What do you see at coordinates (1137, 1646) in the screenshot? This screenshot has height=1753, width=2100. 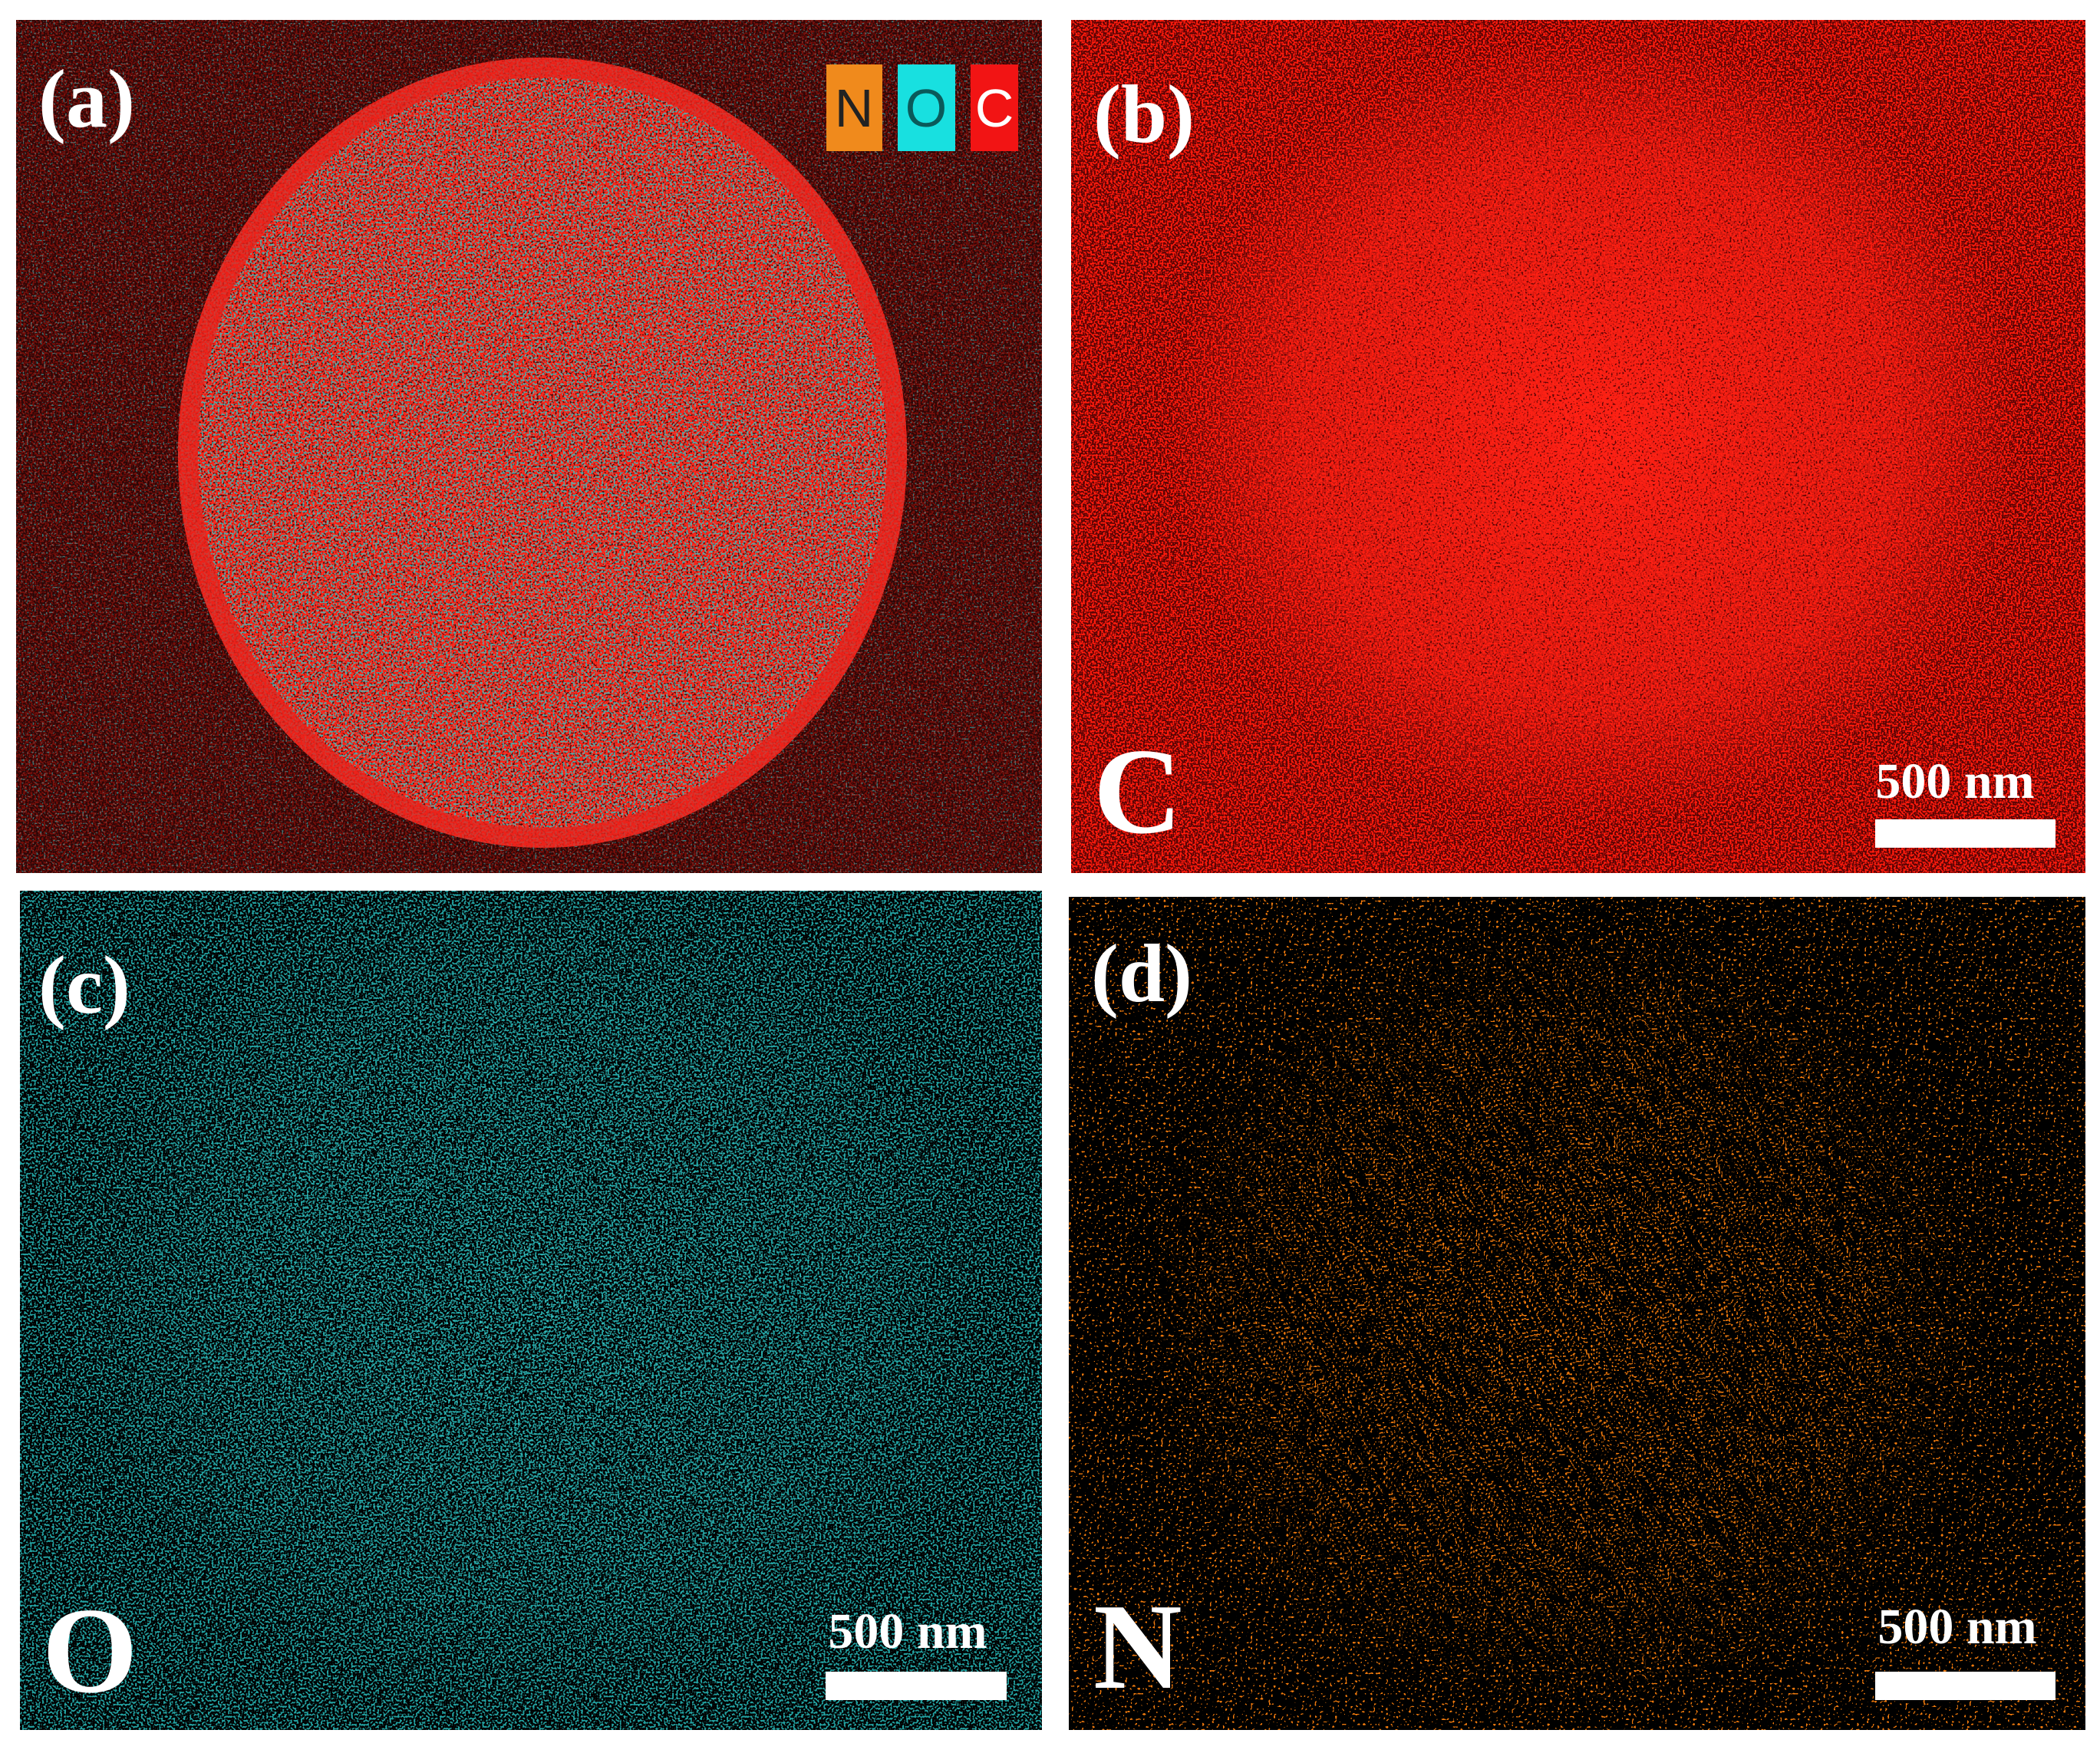 I see `element-label: N` at bounding box center [1137, 1646].